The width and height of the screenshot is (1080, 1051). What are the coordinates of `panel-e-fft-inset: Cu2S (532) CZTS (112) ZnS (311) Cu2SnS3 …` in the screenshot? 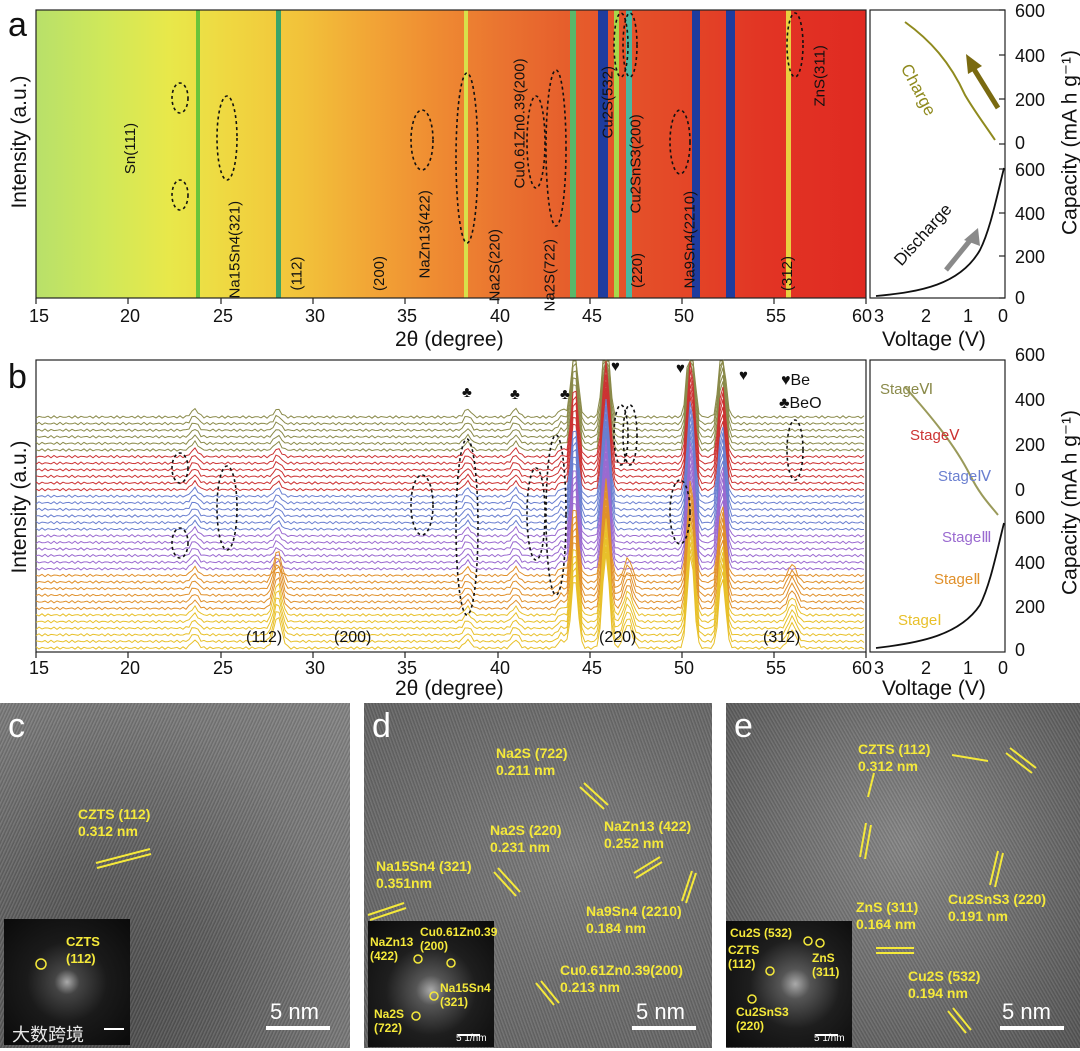 It's located at (789, 984).